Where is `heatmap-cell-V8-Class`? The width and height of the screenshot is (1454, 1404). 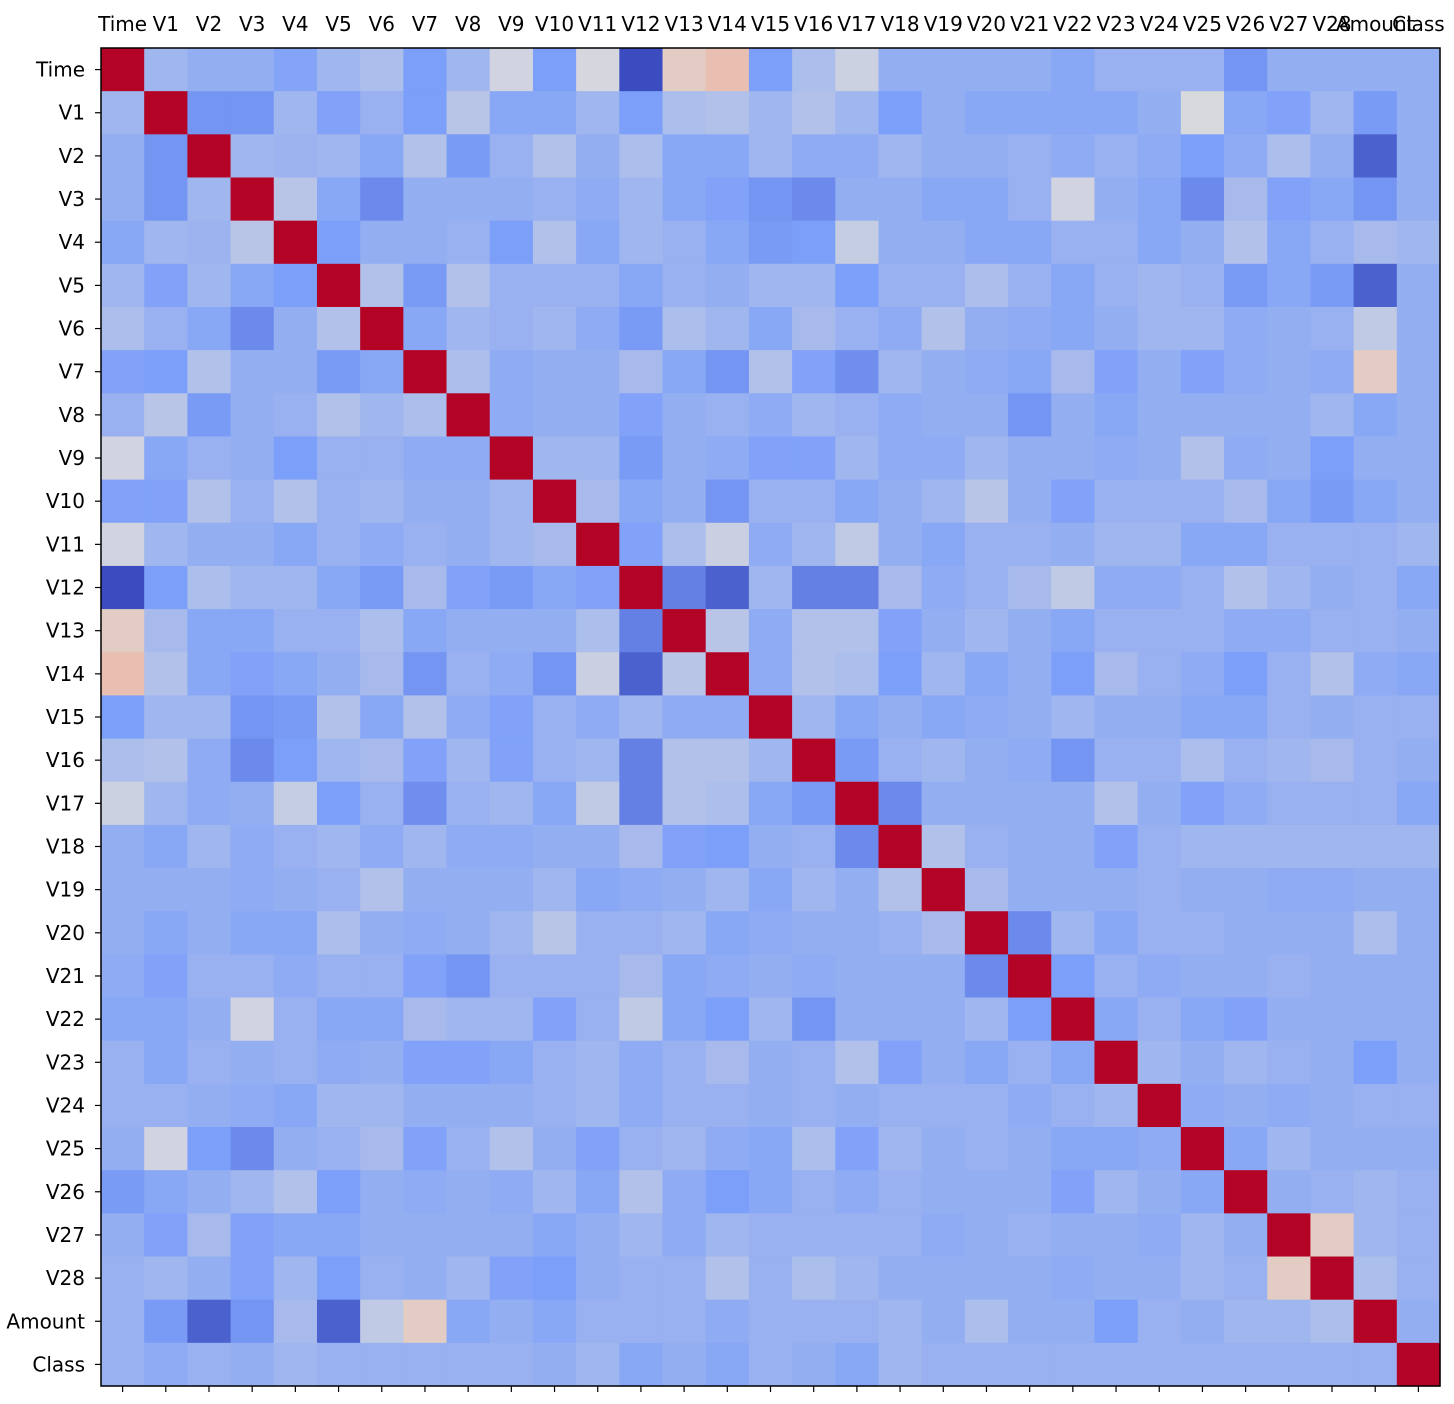 heatmap-cell-V8-Class is located at coordinates (1418, 415).